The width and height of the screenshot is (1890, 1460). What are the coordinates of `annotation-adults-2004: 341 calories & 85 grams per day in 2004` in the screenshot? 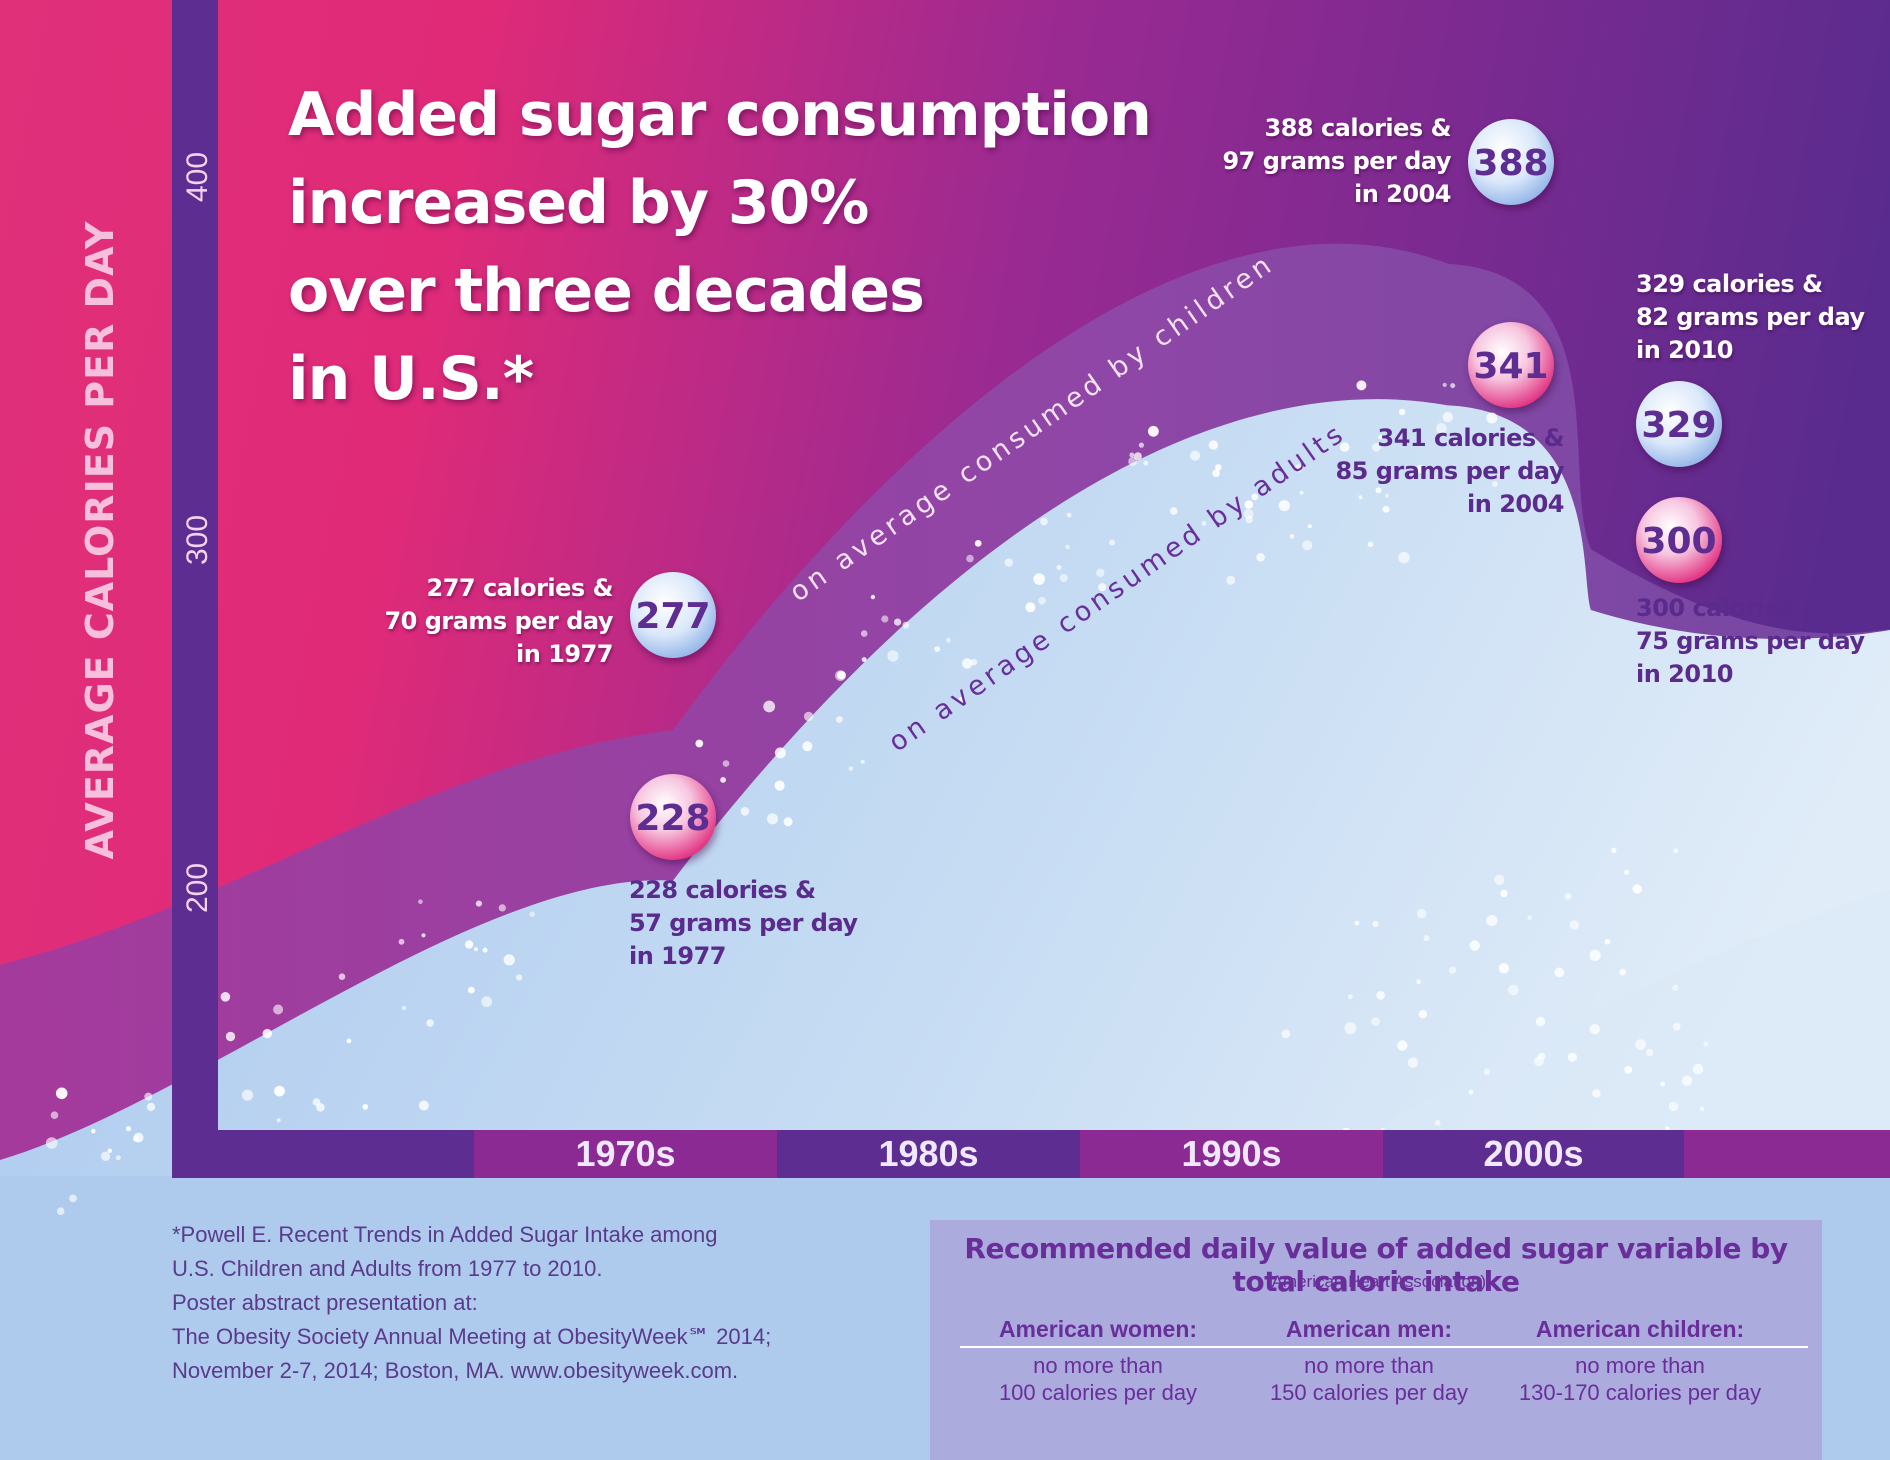 It's located at (1449, 471).